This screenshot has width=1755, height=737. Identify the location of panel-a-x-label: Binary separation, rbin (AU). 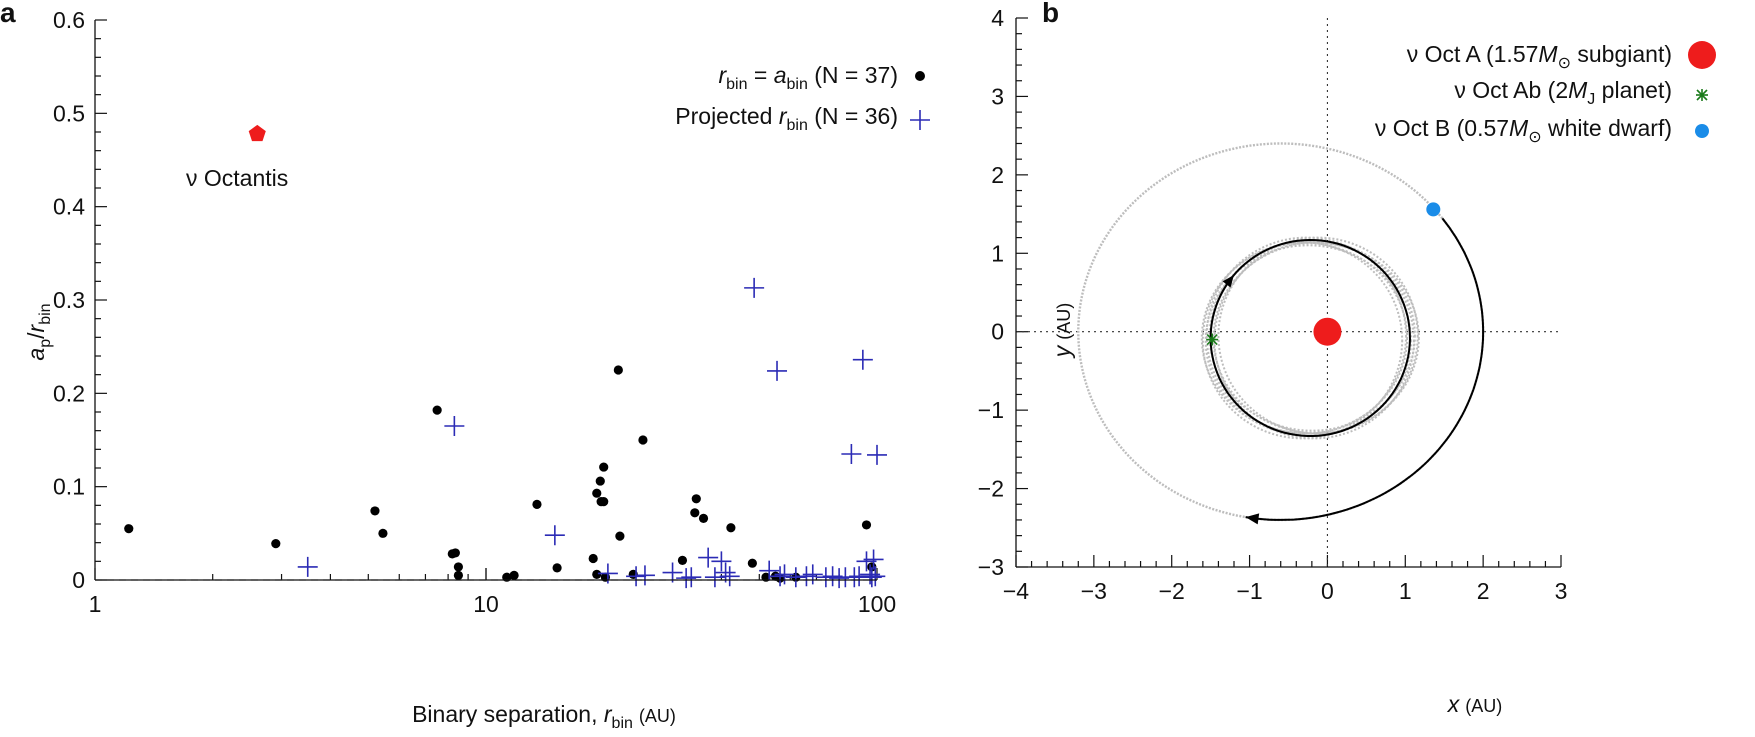
(544, 716).